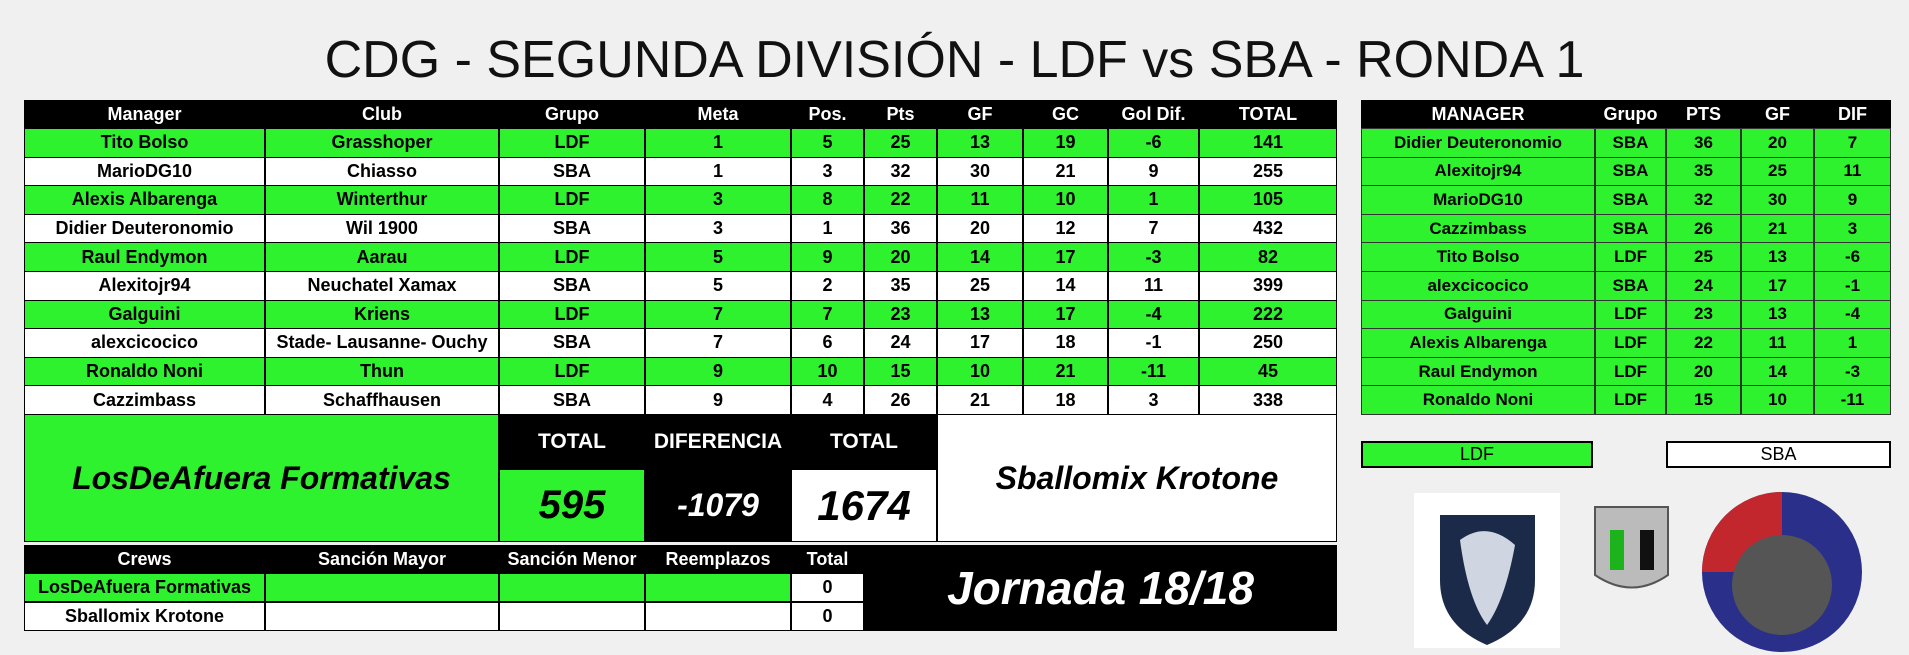 The height and width of the screenshot is (655, 1909). I want to click on standings-cell: -4, so click(1852, 314).